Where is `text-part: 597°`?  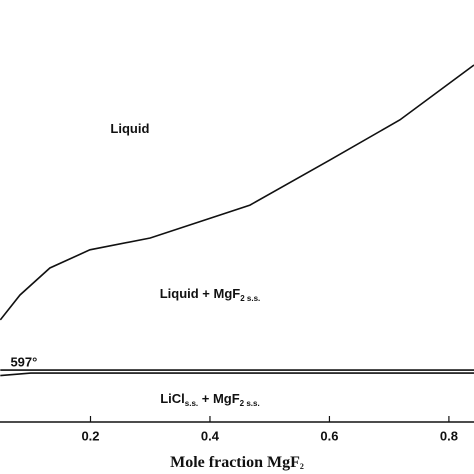 text-part: 597° is located at coordinates (23, 362).